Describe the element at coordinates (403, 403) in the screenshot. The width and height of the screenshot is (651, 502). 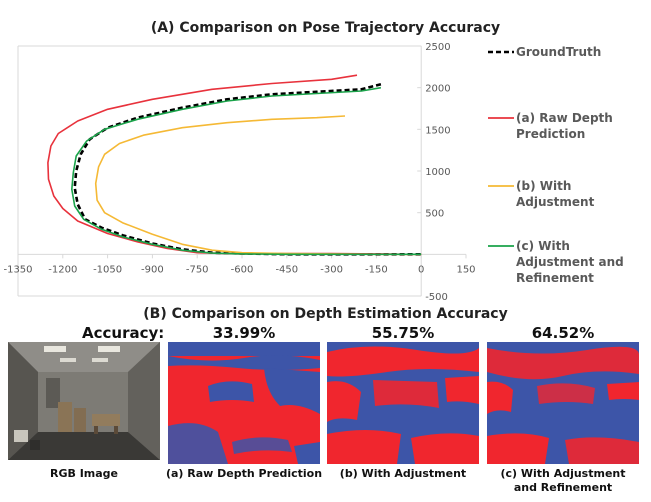
I see `depth-map-adjustment` at that location.